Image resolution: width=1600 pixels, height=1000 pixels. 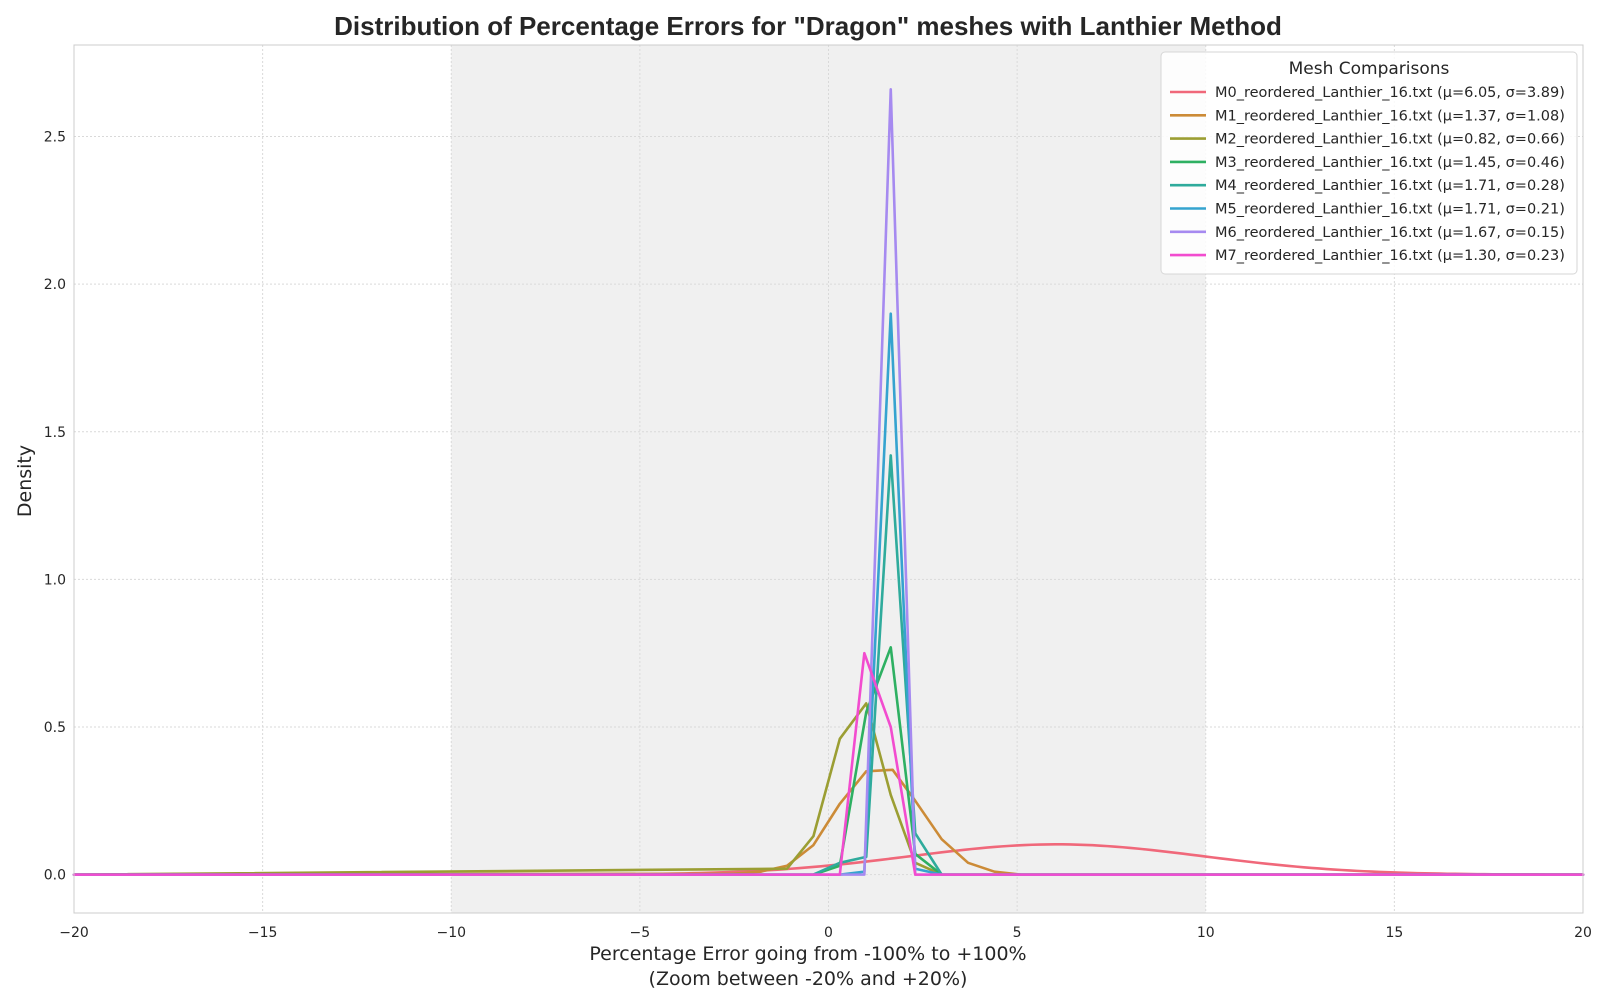 What do you see at coordinates (74, 933) in the screenshot?
I see `x-tick-label: −20` at bounding box center [74, 933].